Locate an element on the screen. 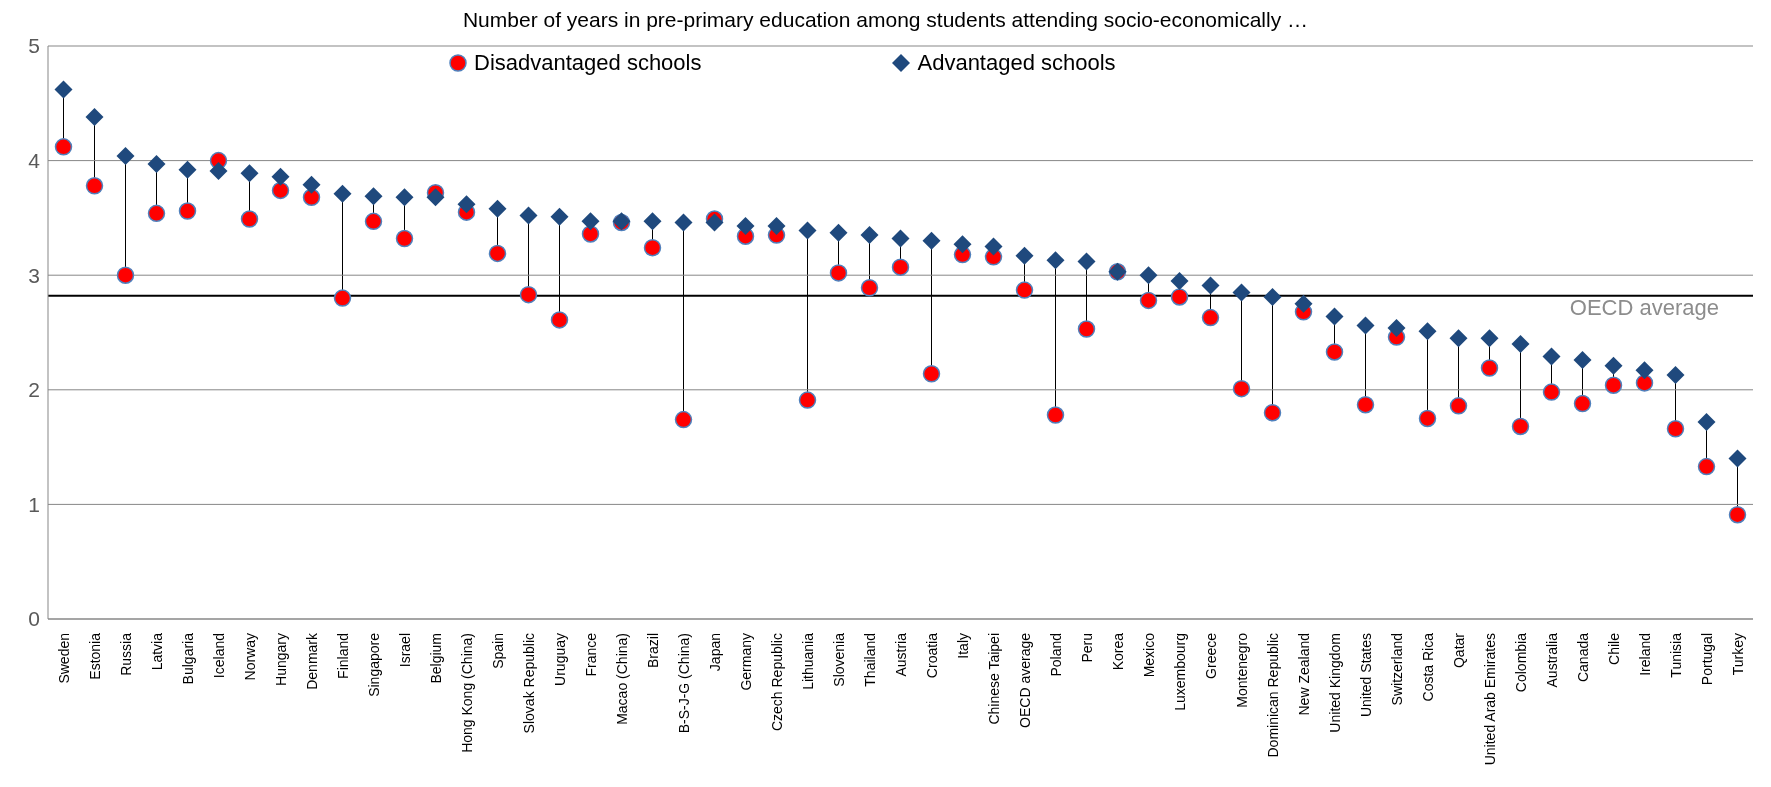 Image resolution: width=1771 pixels, height=787 pixels. x-tick-label: United States is located at coordinates (1365, 675).